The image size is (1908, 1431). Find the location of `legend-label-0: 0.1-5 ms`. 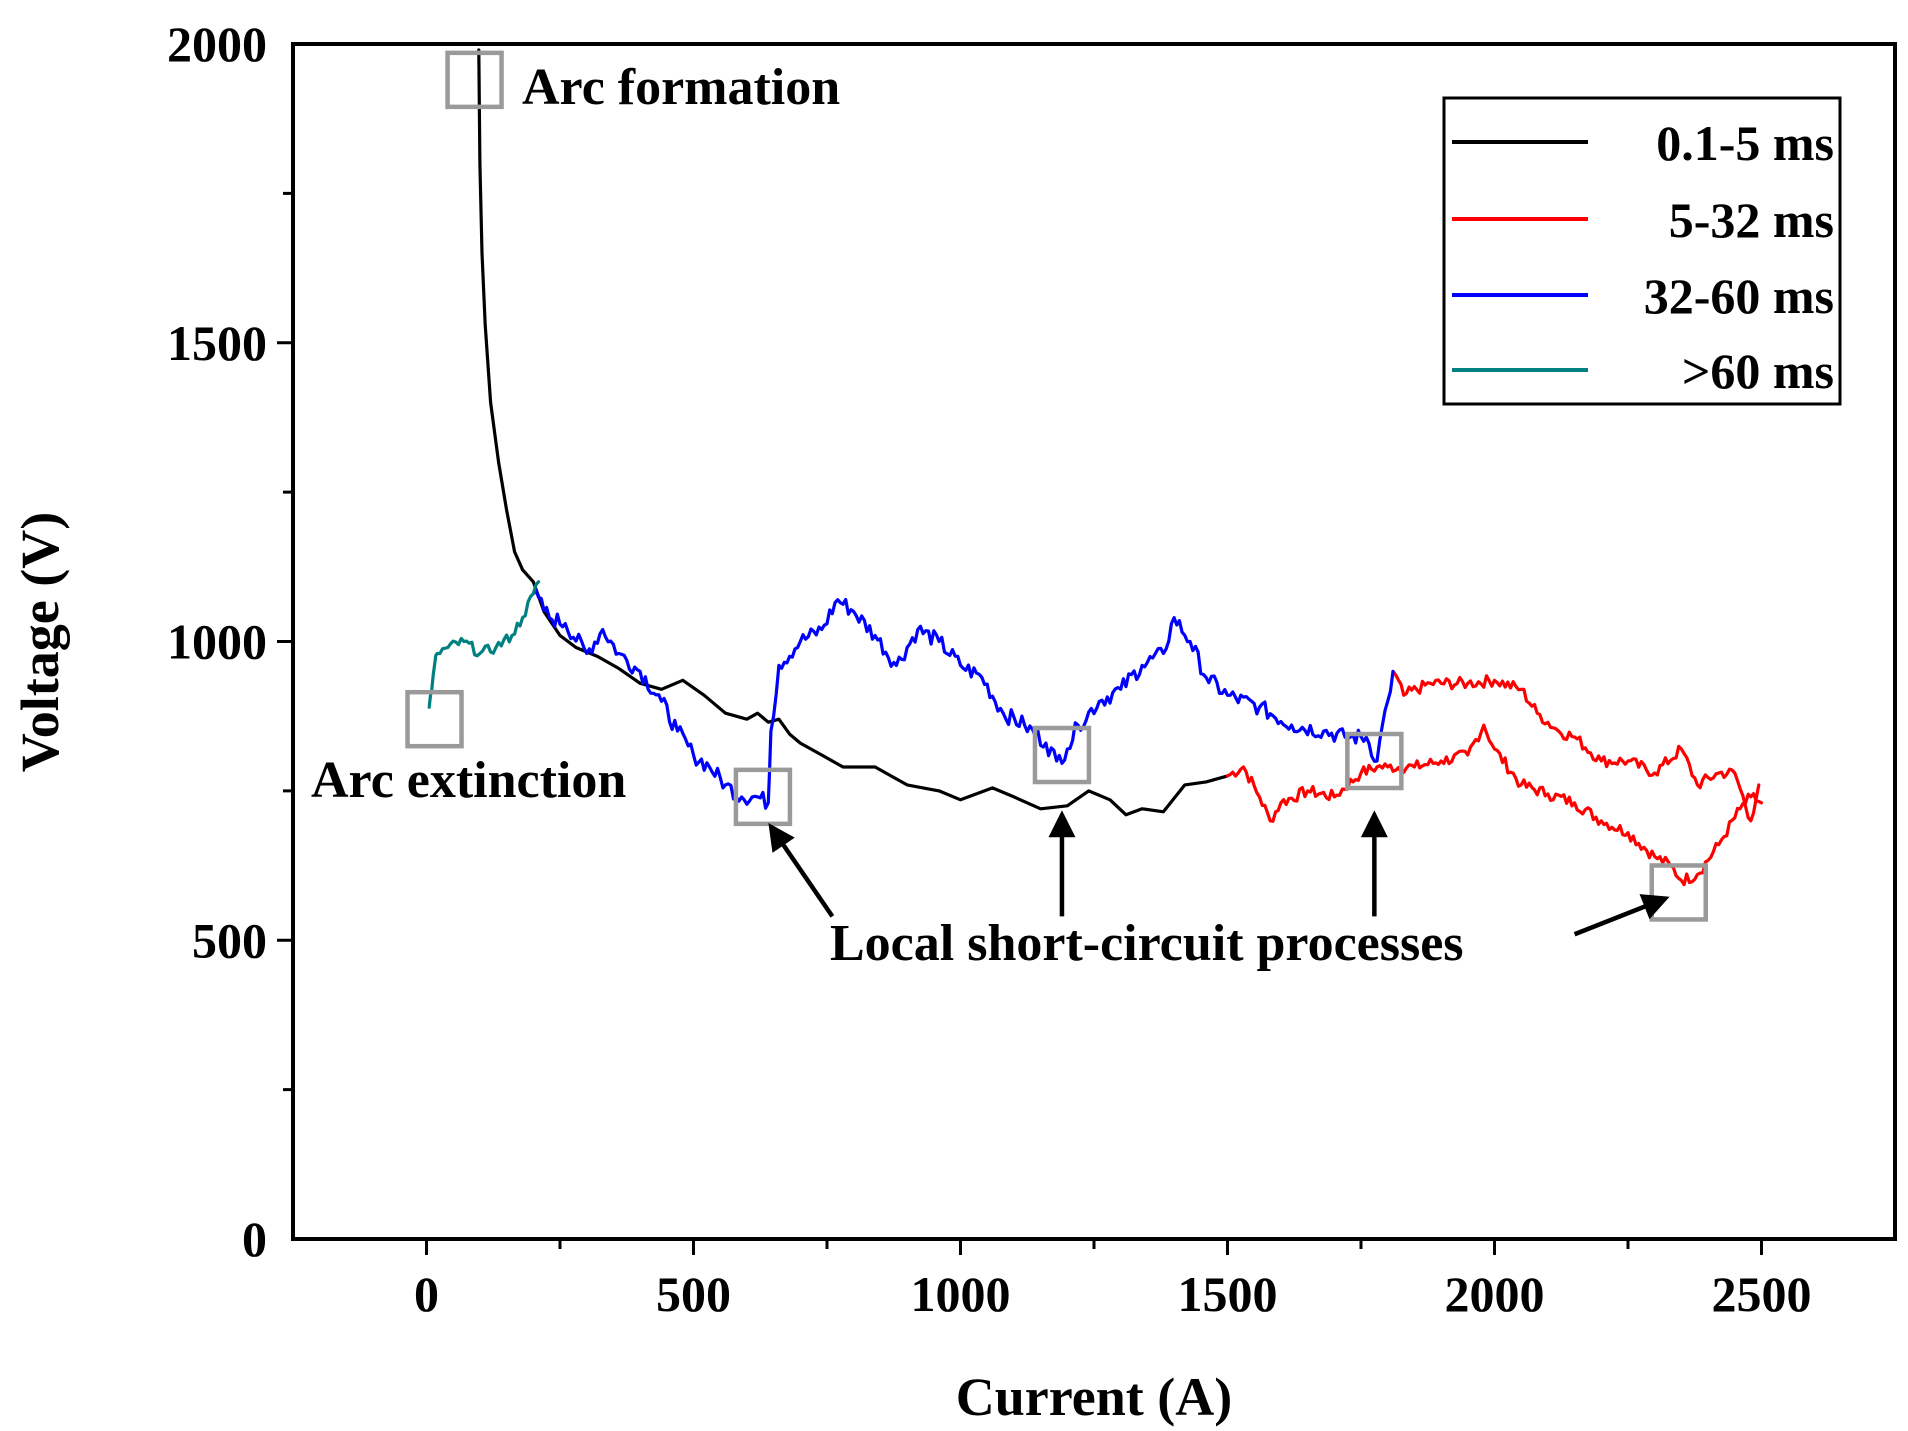

legend-label-0: 0.1-5 ms is located at coordinates (1745, 143).